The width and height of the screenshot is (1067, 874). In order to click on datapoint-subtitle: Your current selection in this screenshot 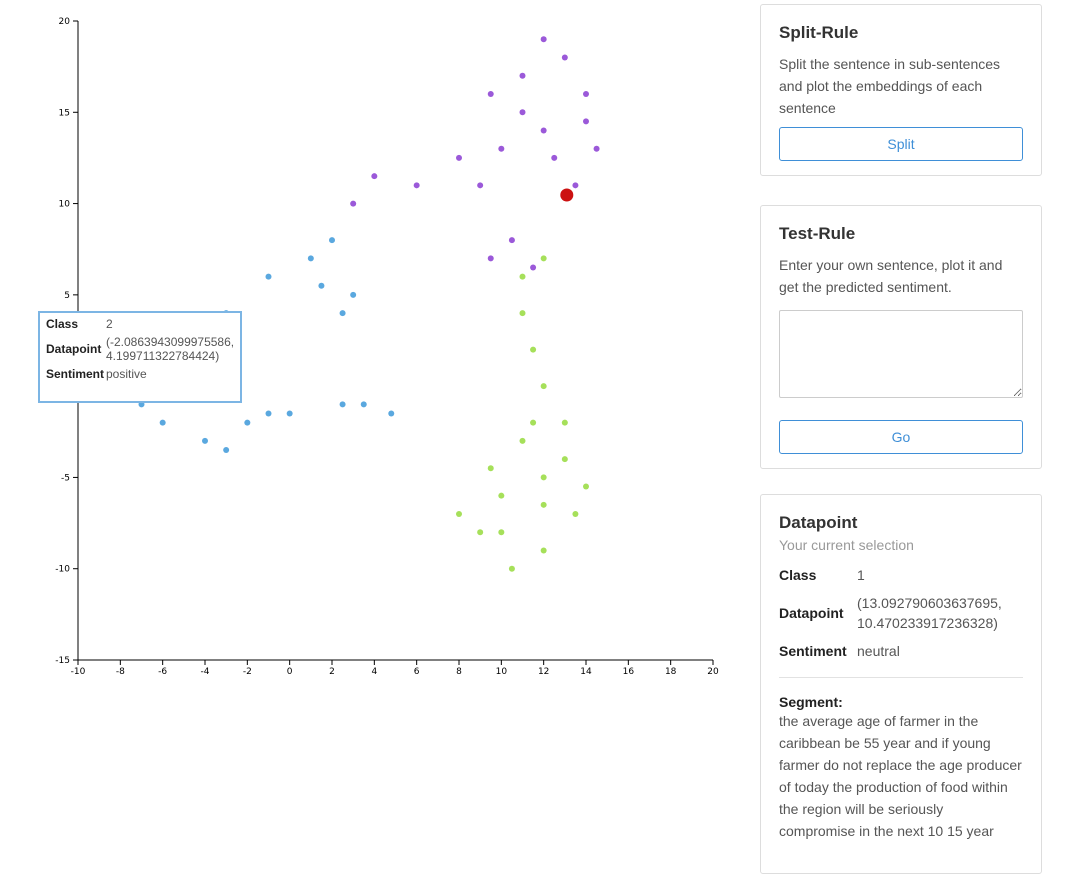, I will do `click(846, 545)`.